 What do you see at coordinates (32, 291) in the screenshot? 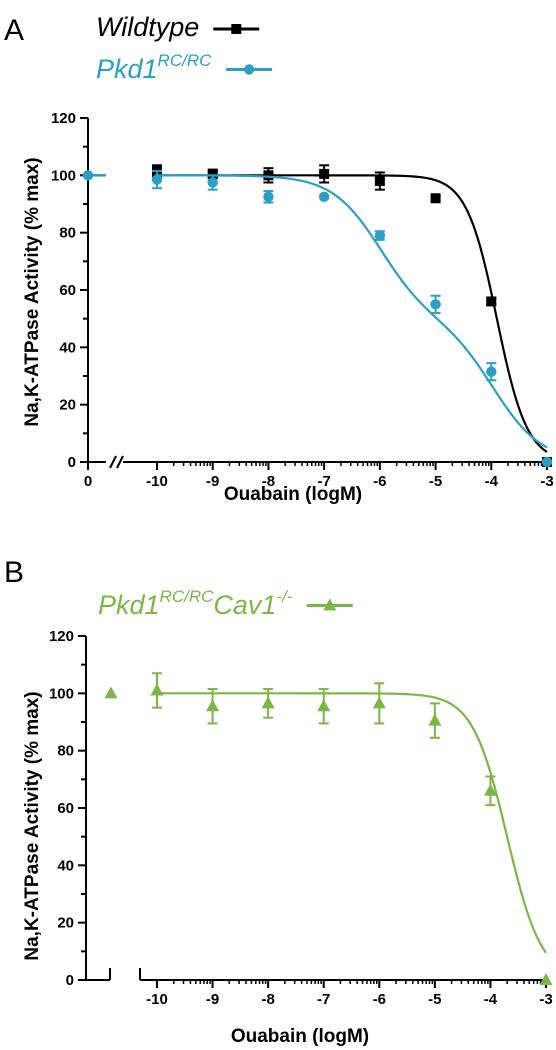
I see `y-axis-title-a: Na,K-ATPase Activity (% max)` at bounding box center [32, 291].